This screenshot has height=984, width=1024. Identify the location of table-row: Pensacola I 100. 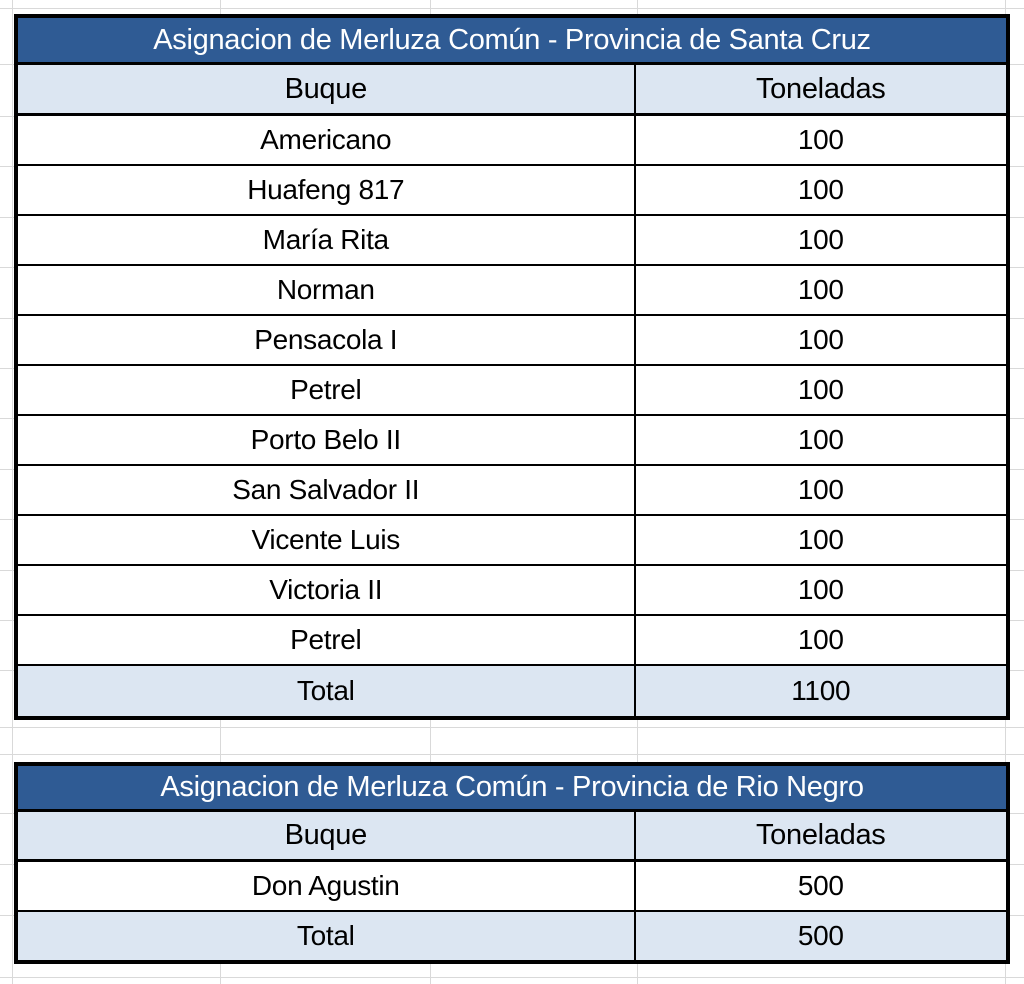
(512, 341).